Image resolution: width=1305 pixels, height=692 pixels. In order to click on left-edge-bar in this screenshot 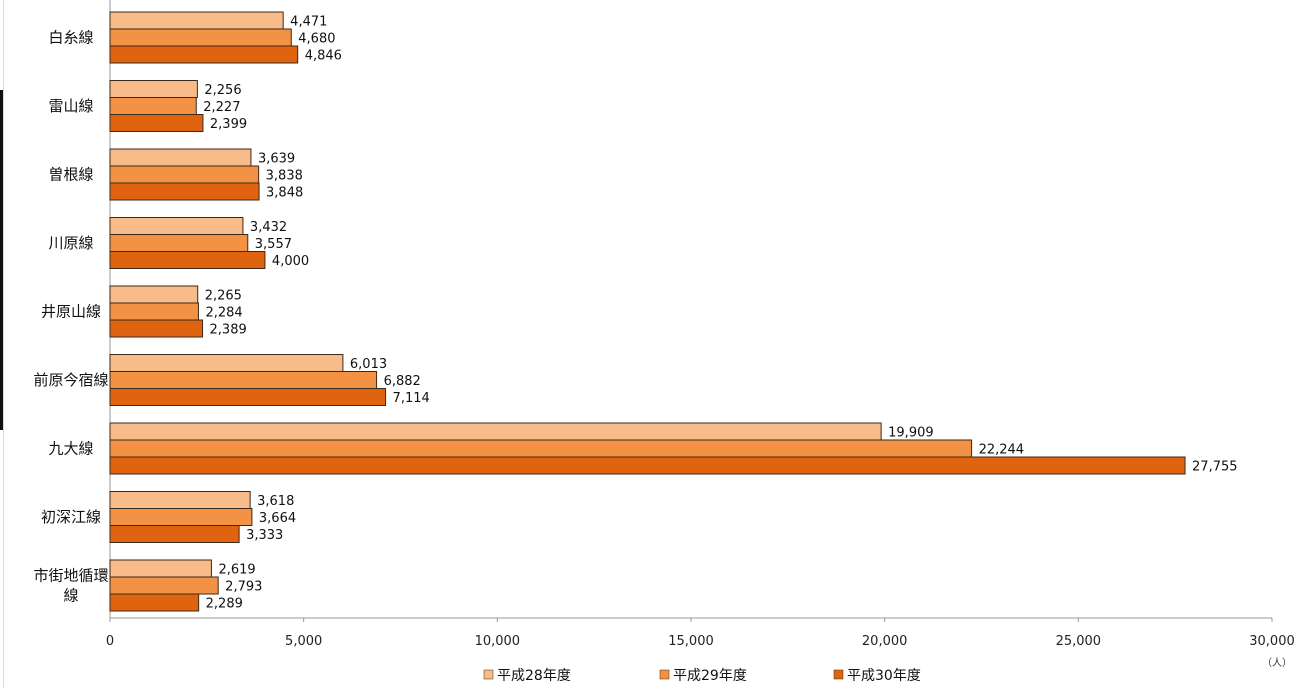, I will do `click(1, 260)`.